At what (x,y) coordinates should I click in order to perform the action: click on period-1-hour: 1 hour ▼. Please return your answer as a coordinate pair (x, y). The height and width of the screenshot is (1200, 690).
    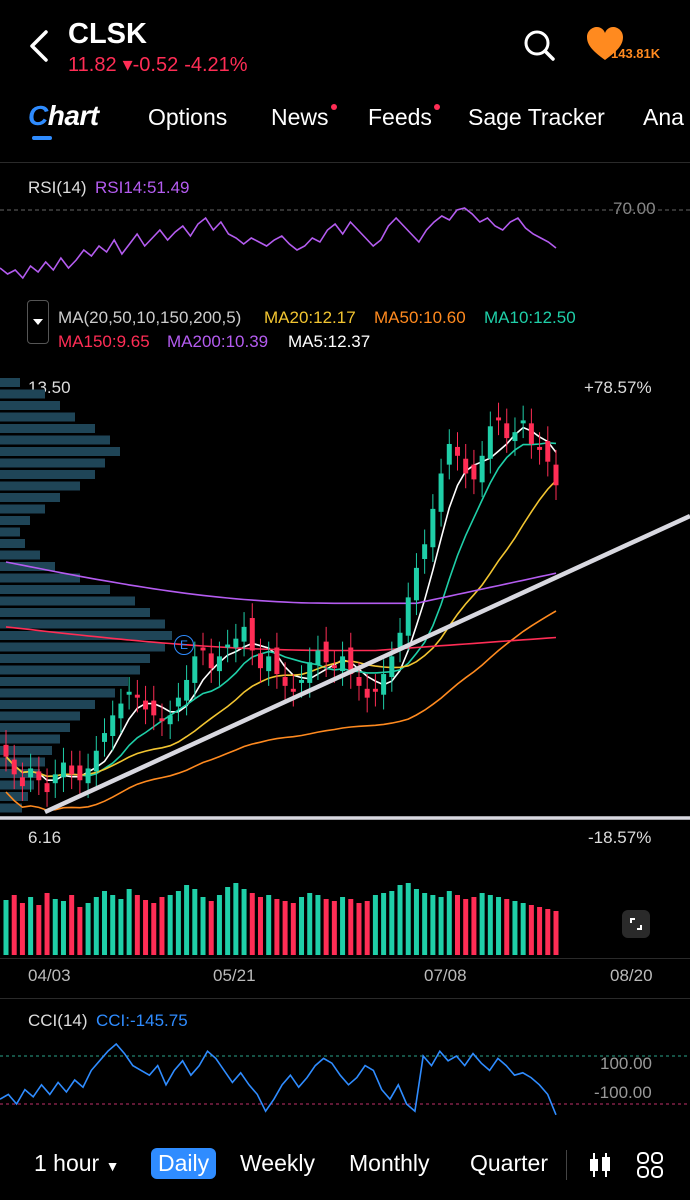
    Looking at the image, I should click on (76, 1163).